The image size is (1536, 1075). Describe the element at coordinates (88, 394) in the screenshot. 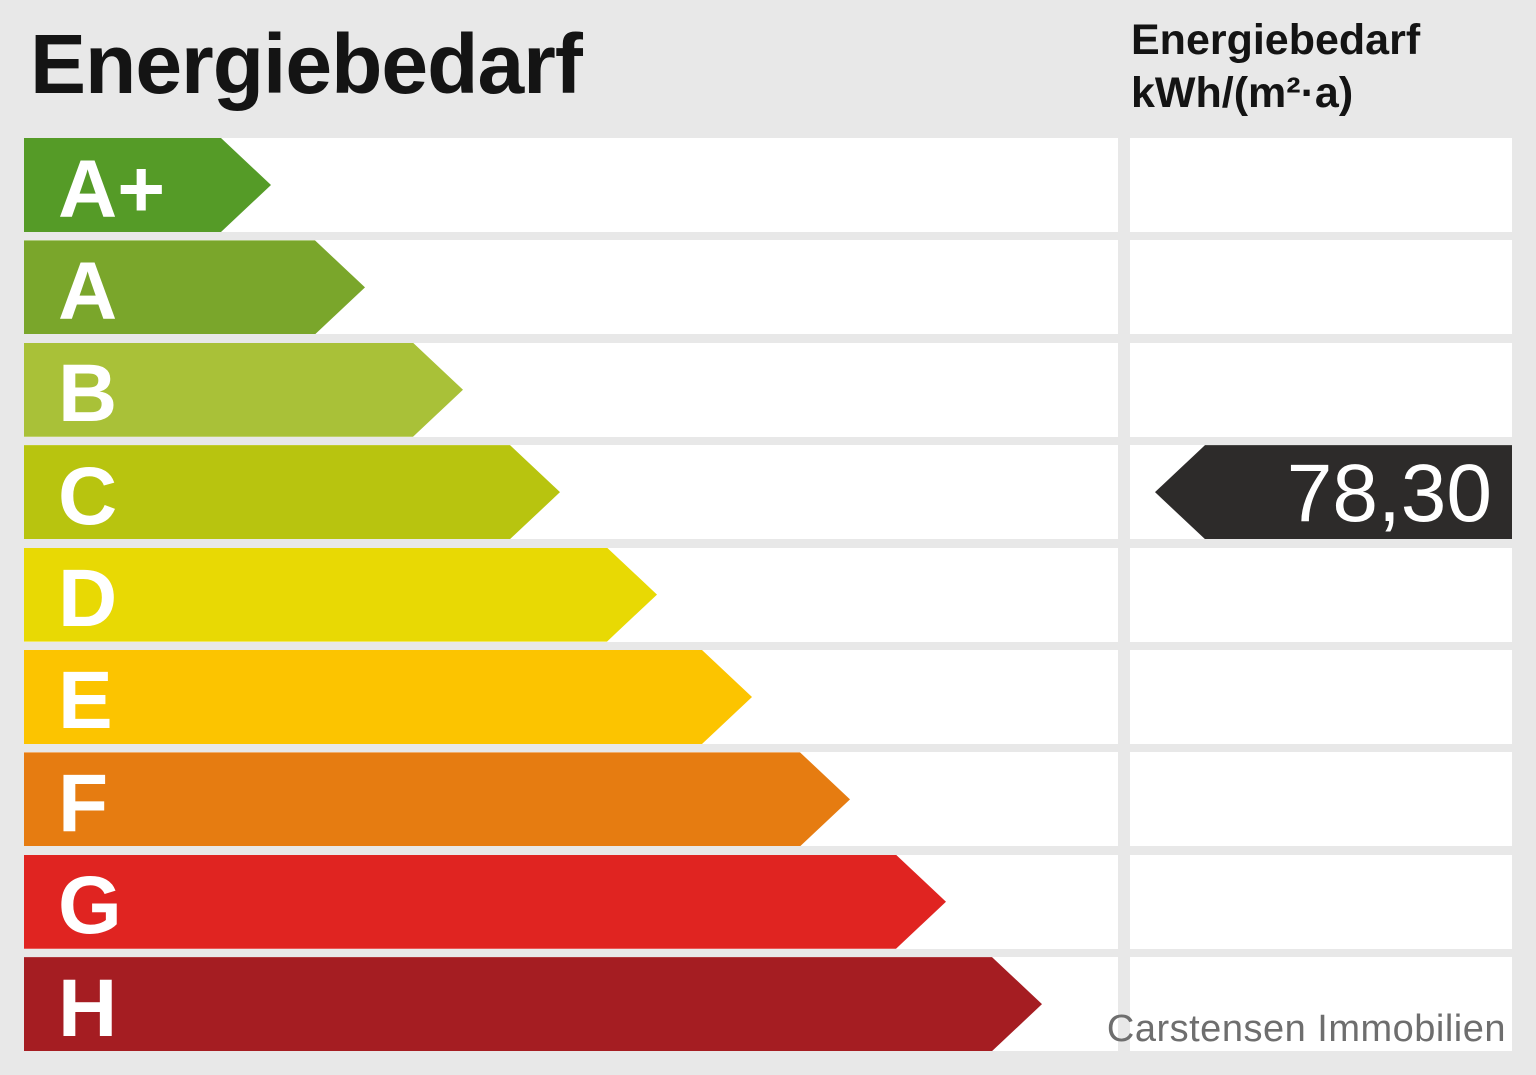

I see `band-letter-B: B` at that location.